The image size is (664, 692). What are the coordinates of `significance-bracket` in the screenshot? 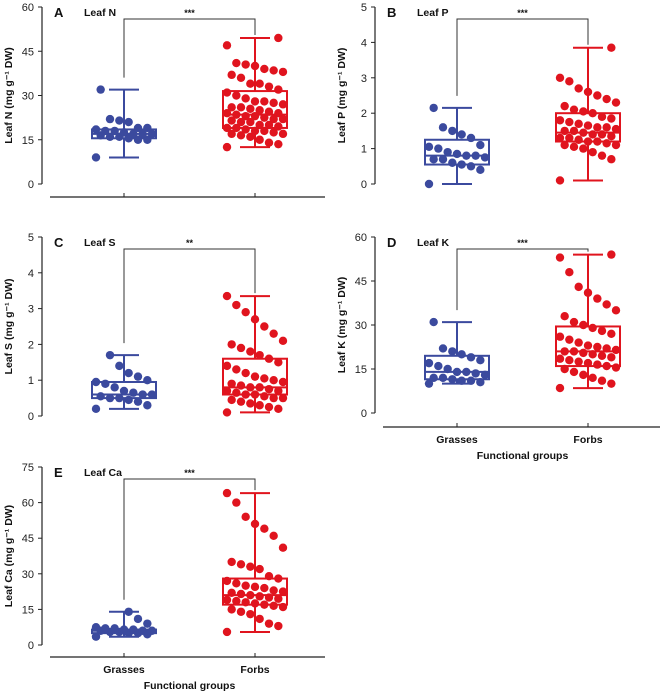 It's located at (189, 48).